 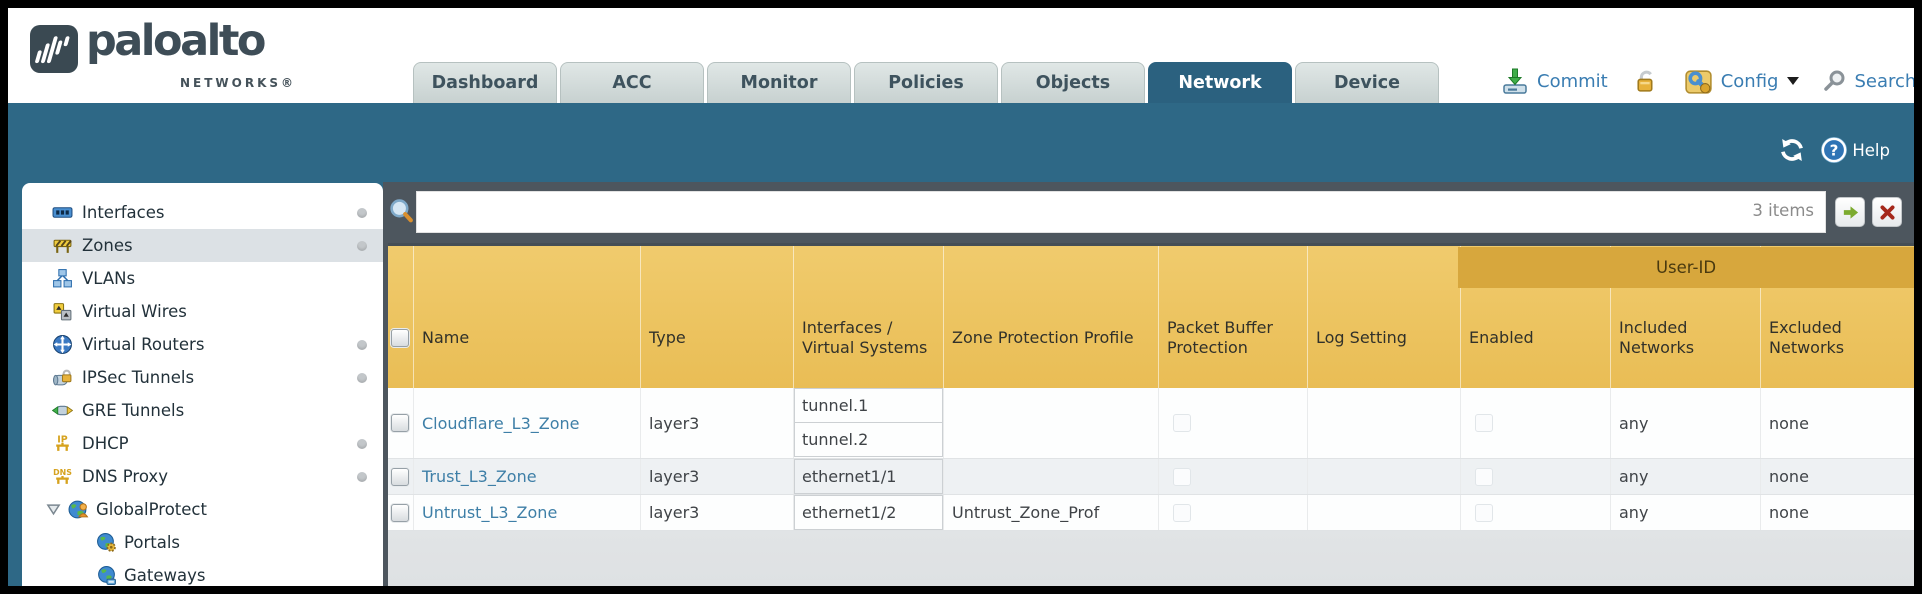 What do you see at coordinates (501, 423) in the screenshot?
I see `zone-name-link: Cloudflare_L3_Zone` at bounding box center [501, 423].